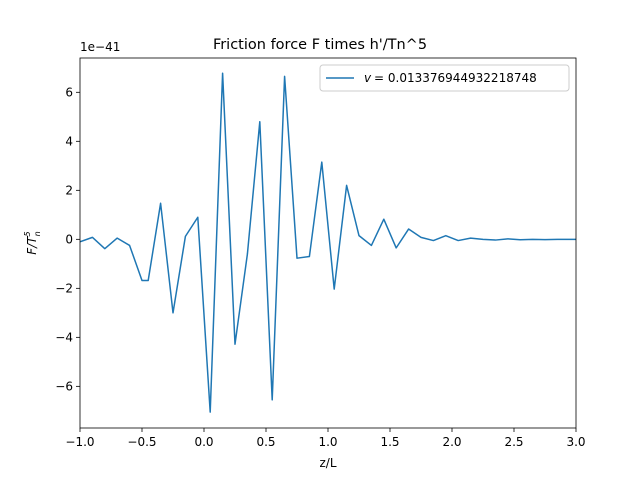  I want to click on y-tick-label: 0, so click(69, 239).